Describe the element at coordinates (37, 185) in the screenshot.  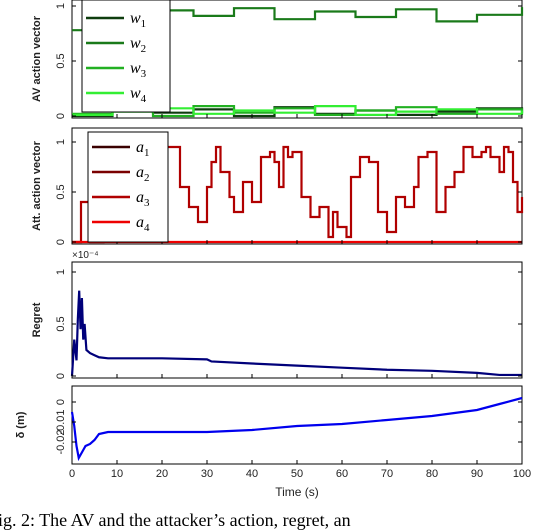
I see `y-axis-label: Att. action vector` at that location.